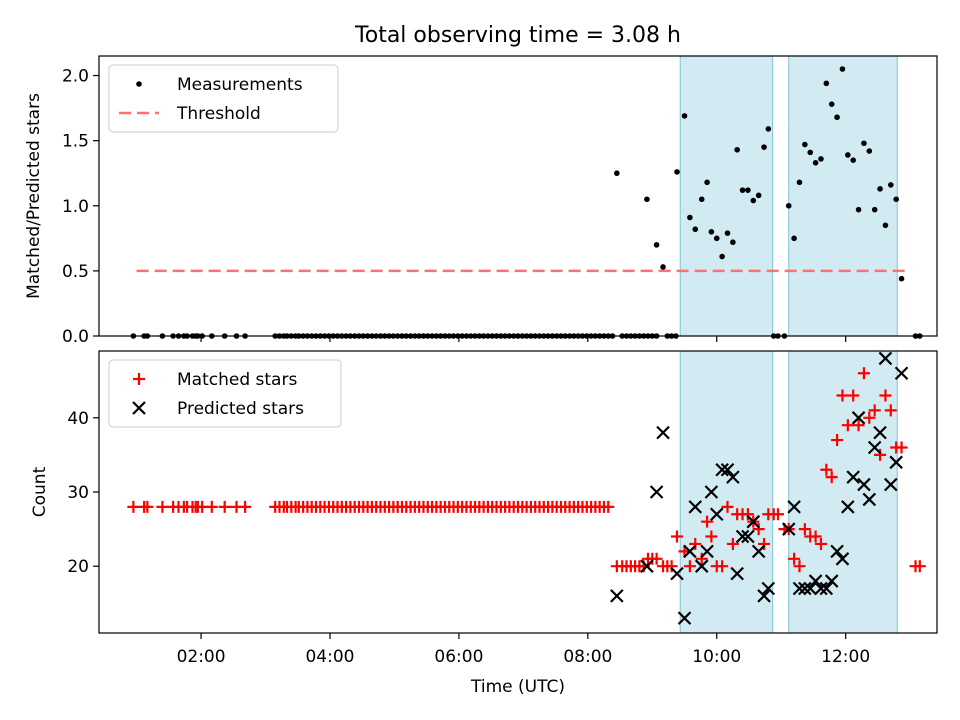 The height and width of the screenshot is (720, 960). I want to click on x-tick-label: 06:00, so click(458, 657).